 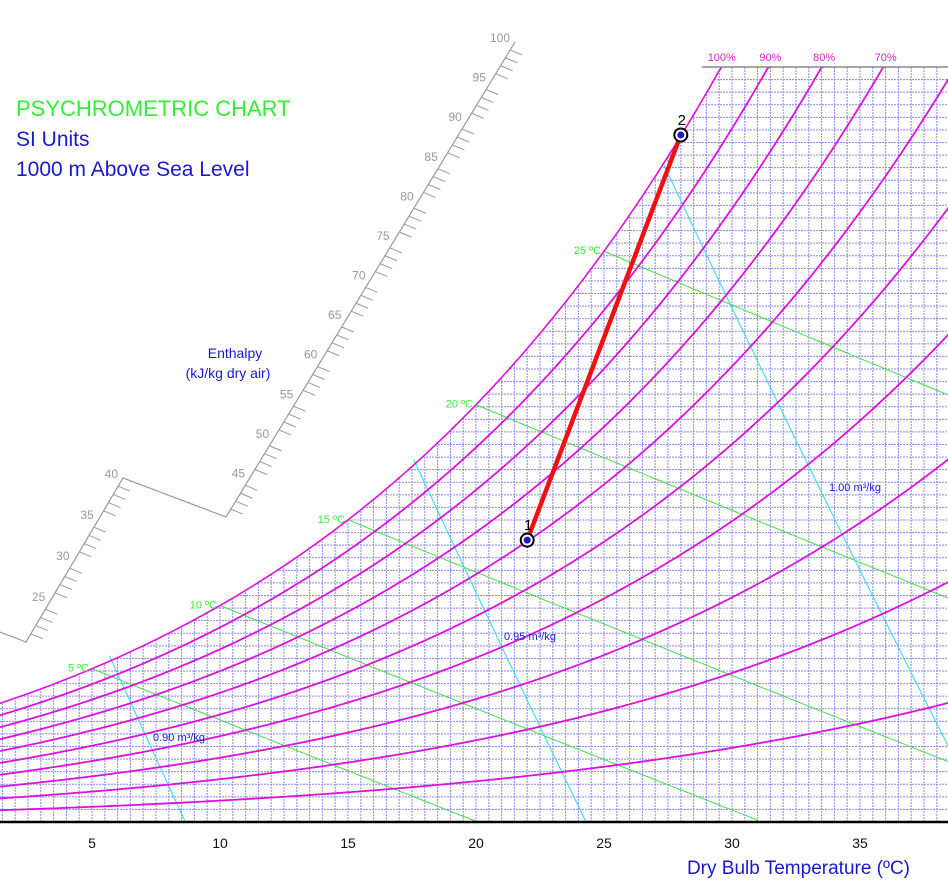 What do you see at coordinates (133, 169) in the screenshot?
I see `chart-subtitle-altitude: 1000 m Above Sea Level` at bounding box center [133, 169].